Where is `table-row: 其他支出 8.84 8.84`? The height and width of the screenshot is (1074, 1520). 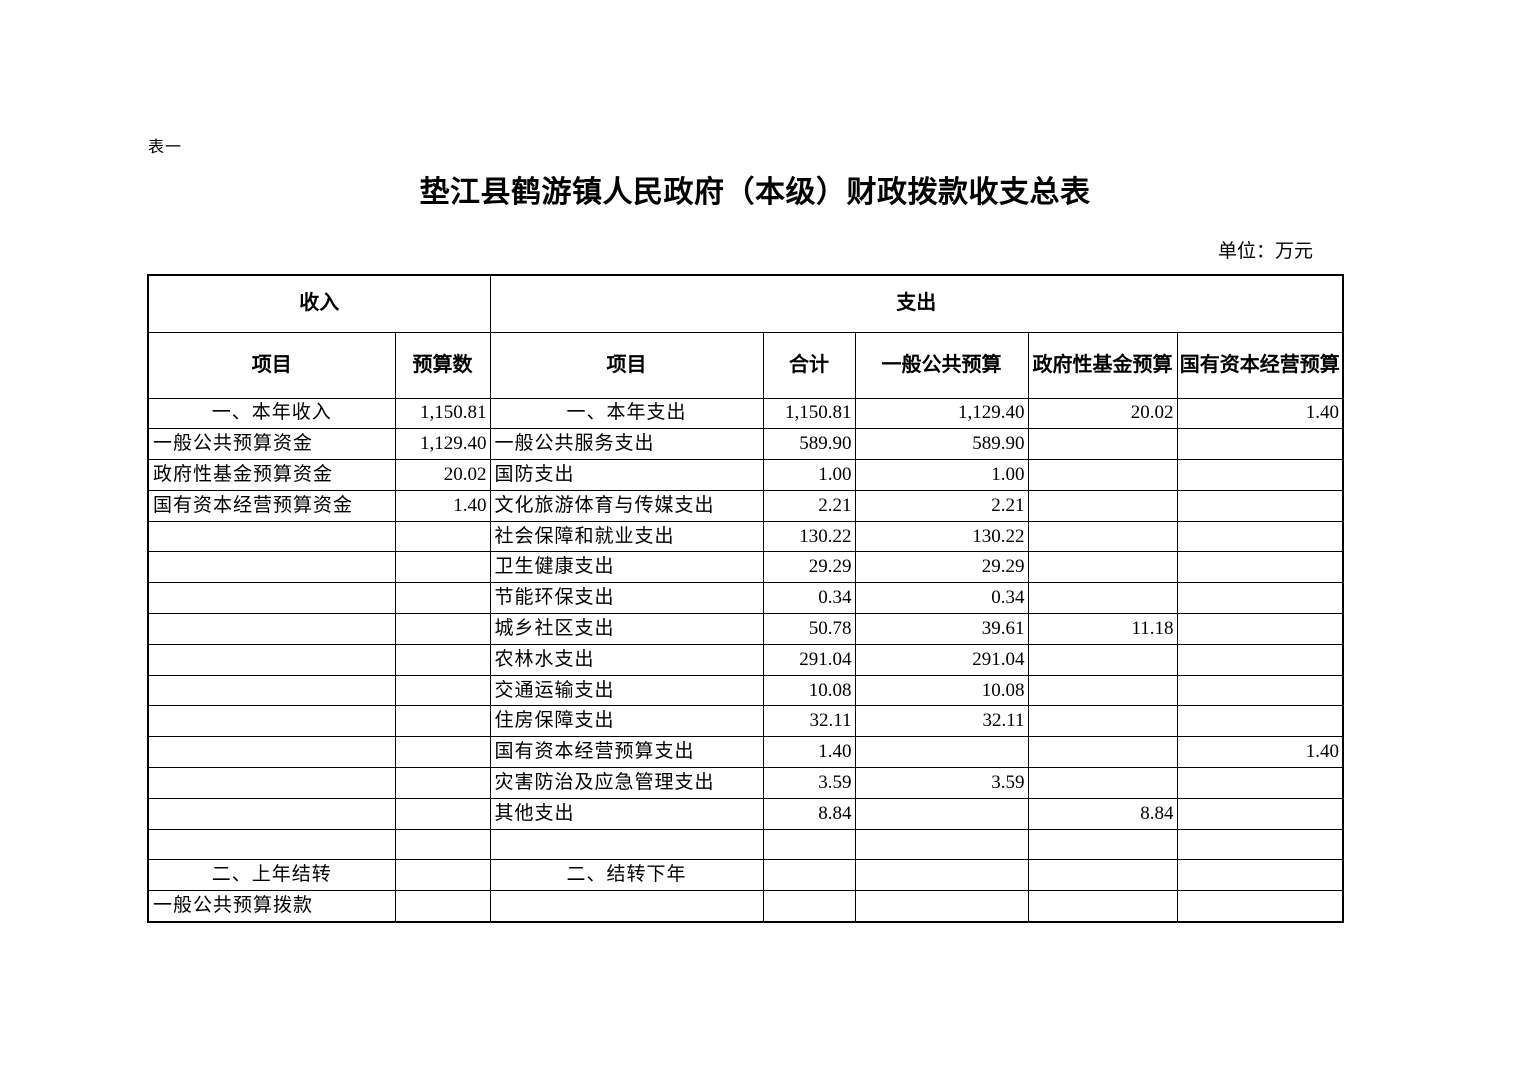
table-row: 其他支出 8.84 8.84 is located at coordinates (745, 813).